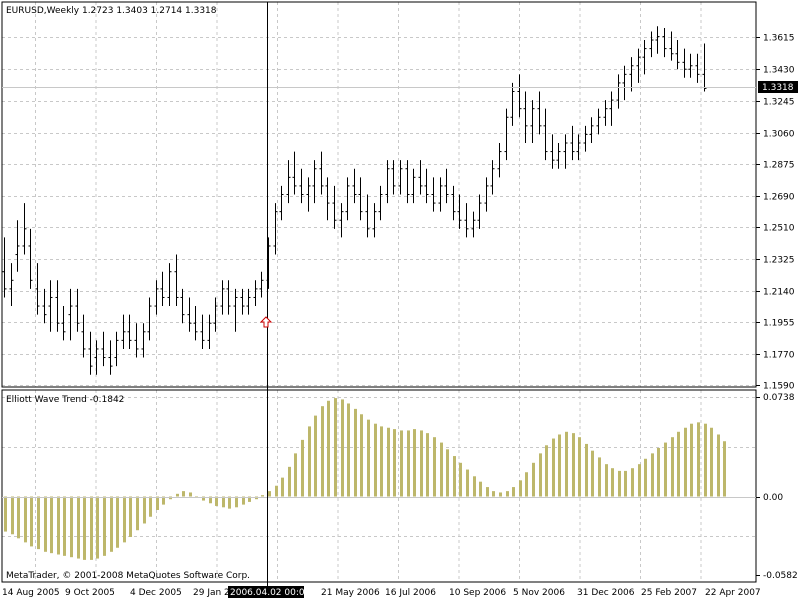  What do you see at coordinates (90, 593) in the screenshot?
I see `time-tick-label: 9 Oct 2005` at bounding box center [90, 593].